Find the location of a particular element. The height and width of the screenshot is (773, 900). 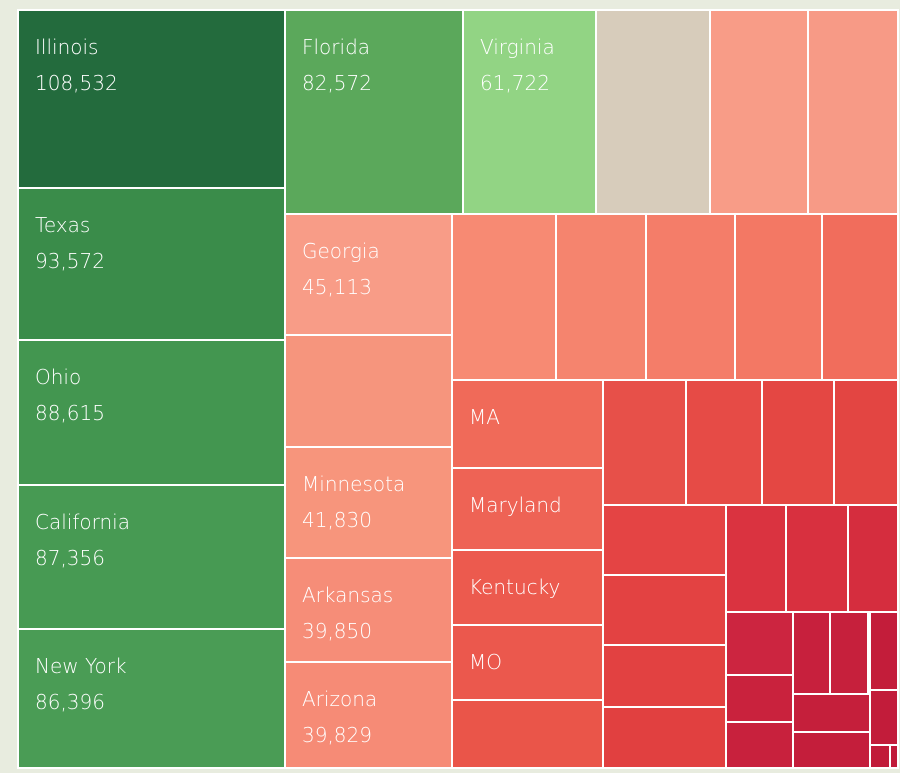

cell-label: New York is located at coordinates (81, 666).